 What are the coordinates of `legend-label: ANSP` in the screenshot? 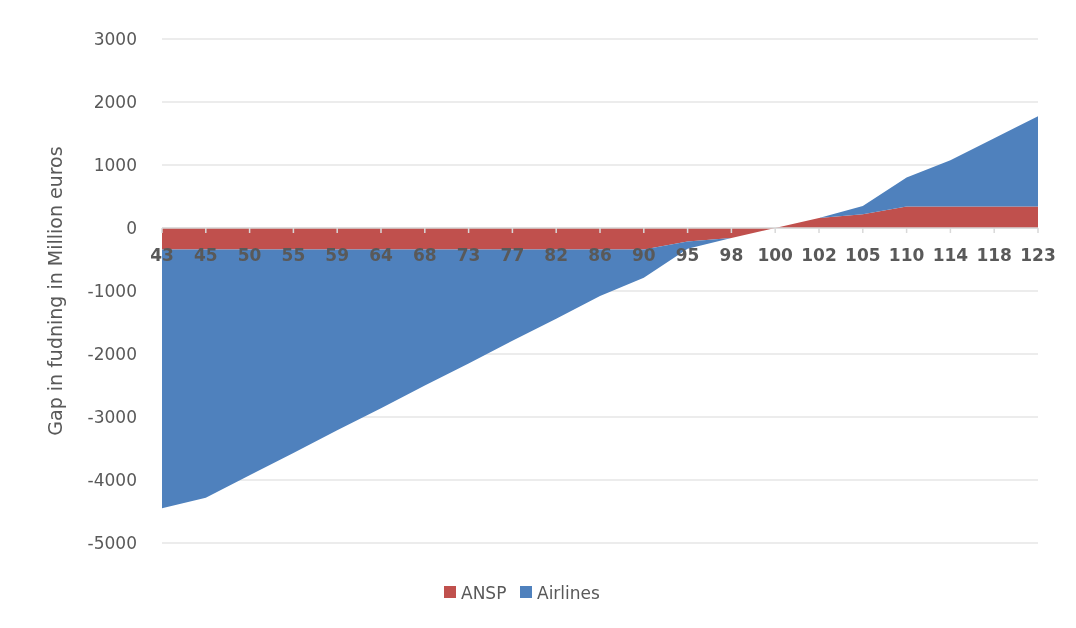 It's located at (484, 592).